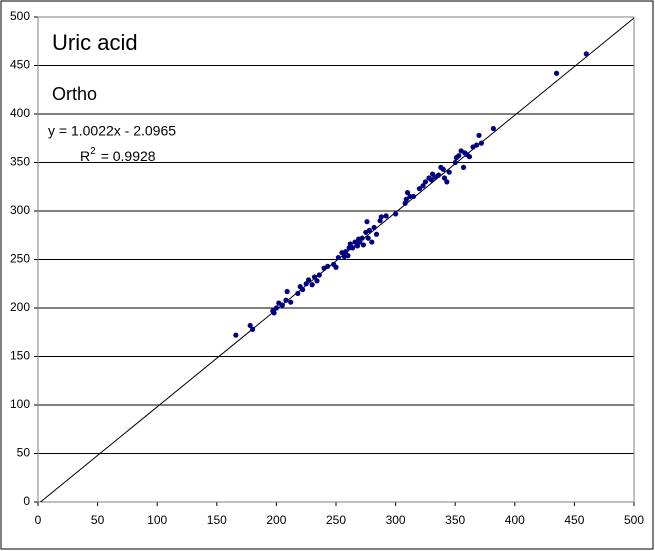 This screenshot has height=551, width=655. Describe the element at coordinates (574, 520) in the screenshot. I see `x-tick-label: 450` at that location.